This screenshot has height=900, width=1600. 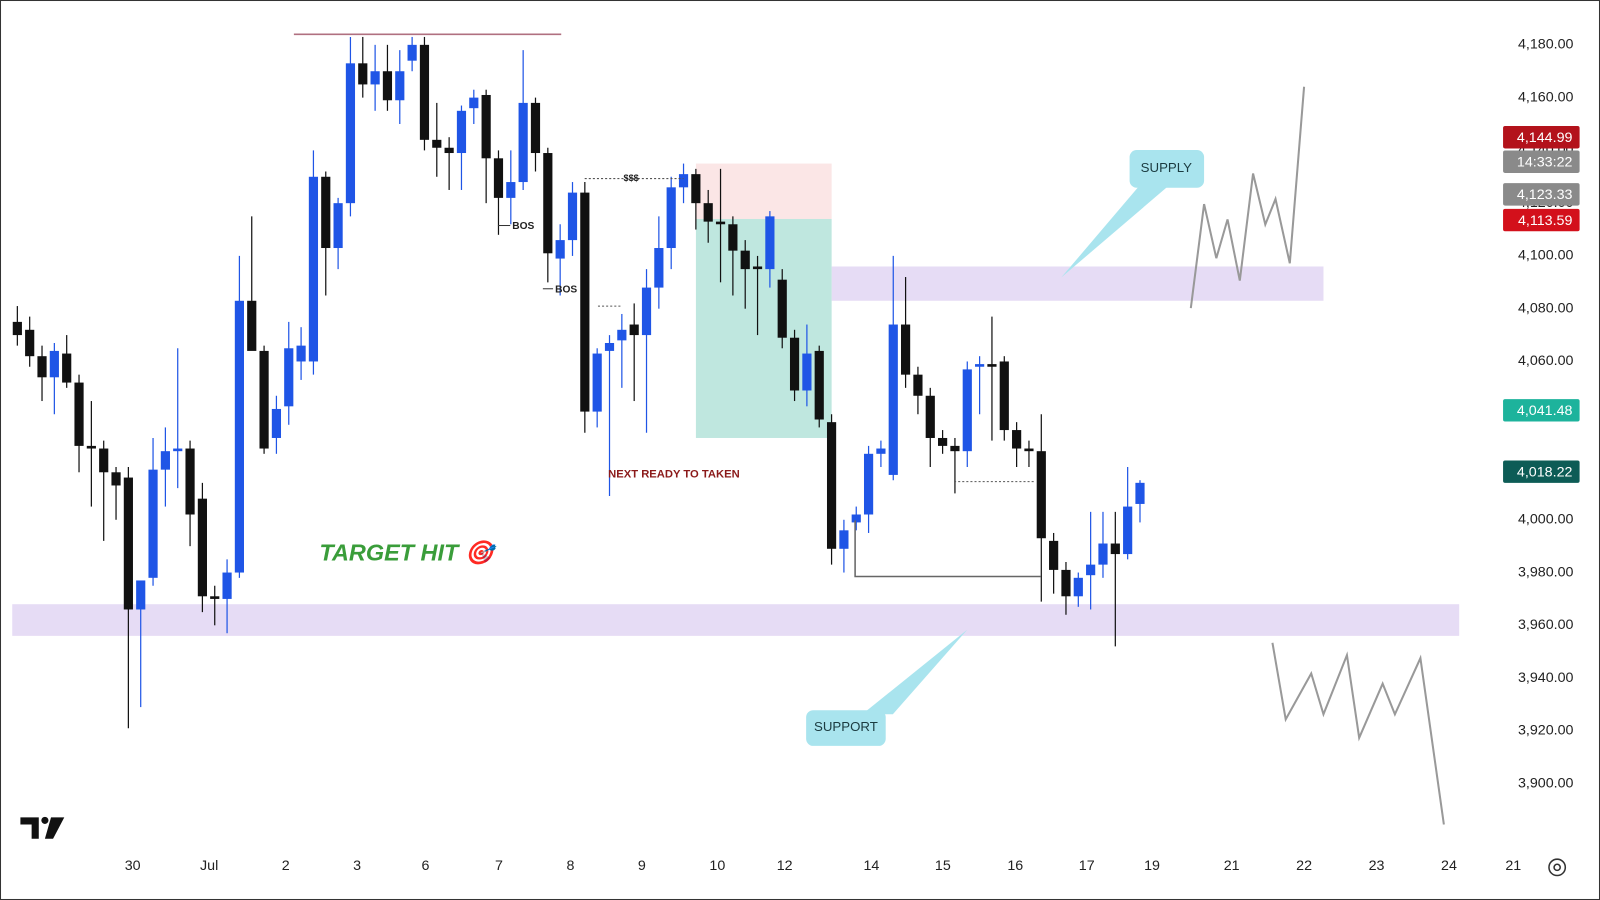 What do you see at coordinates (1015, 866) in the screenshot?
I see `x-tick-label: 16` at bounding box center [1015, 866].